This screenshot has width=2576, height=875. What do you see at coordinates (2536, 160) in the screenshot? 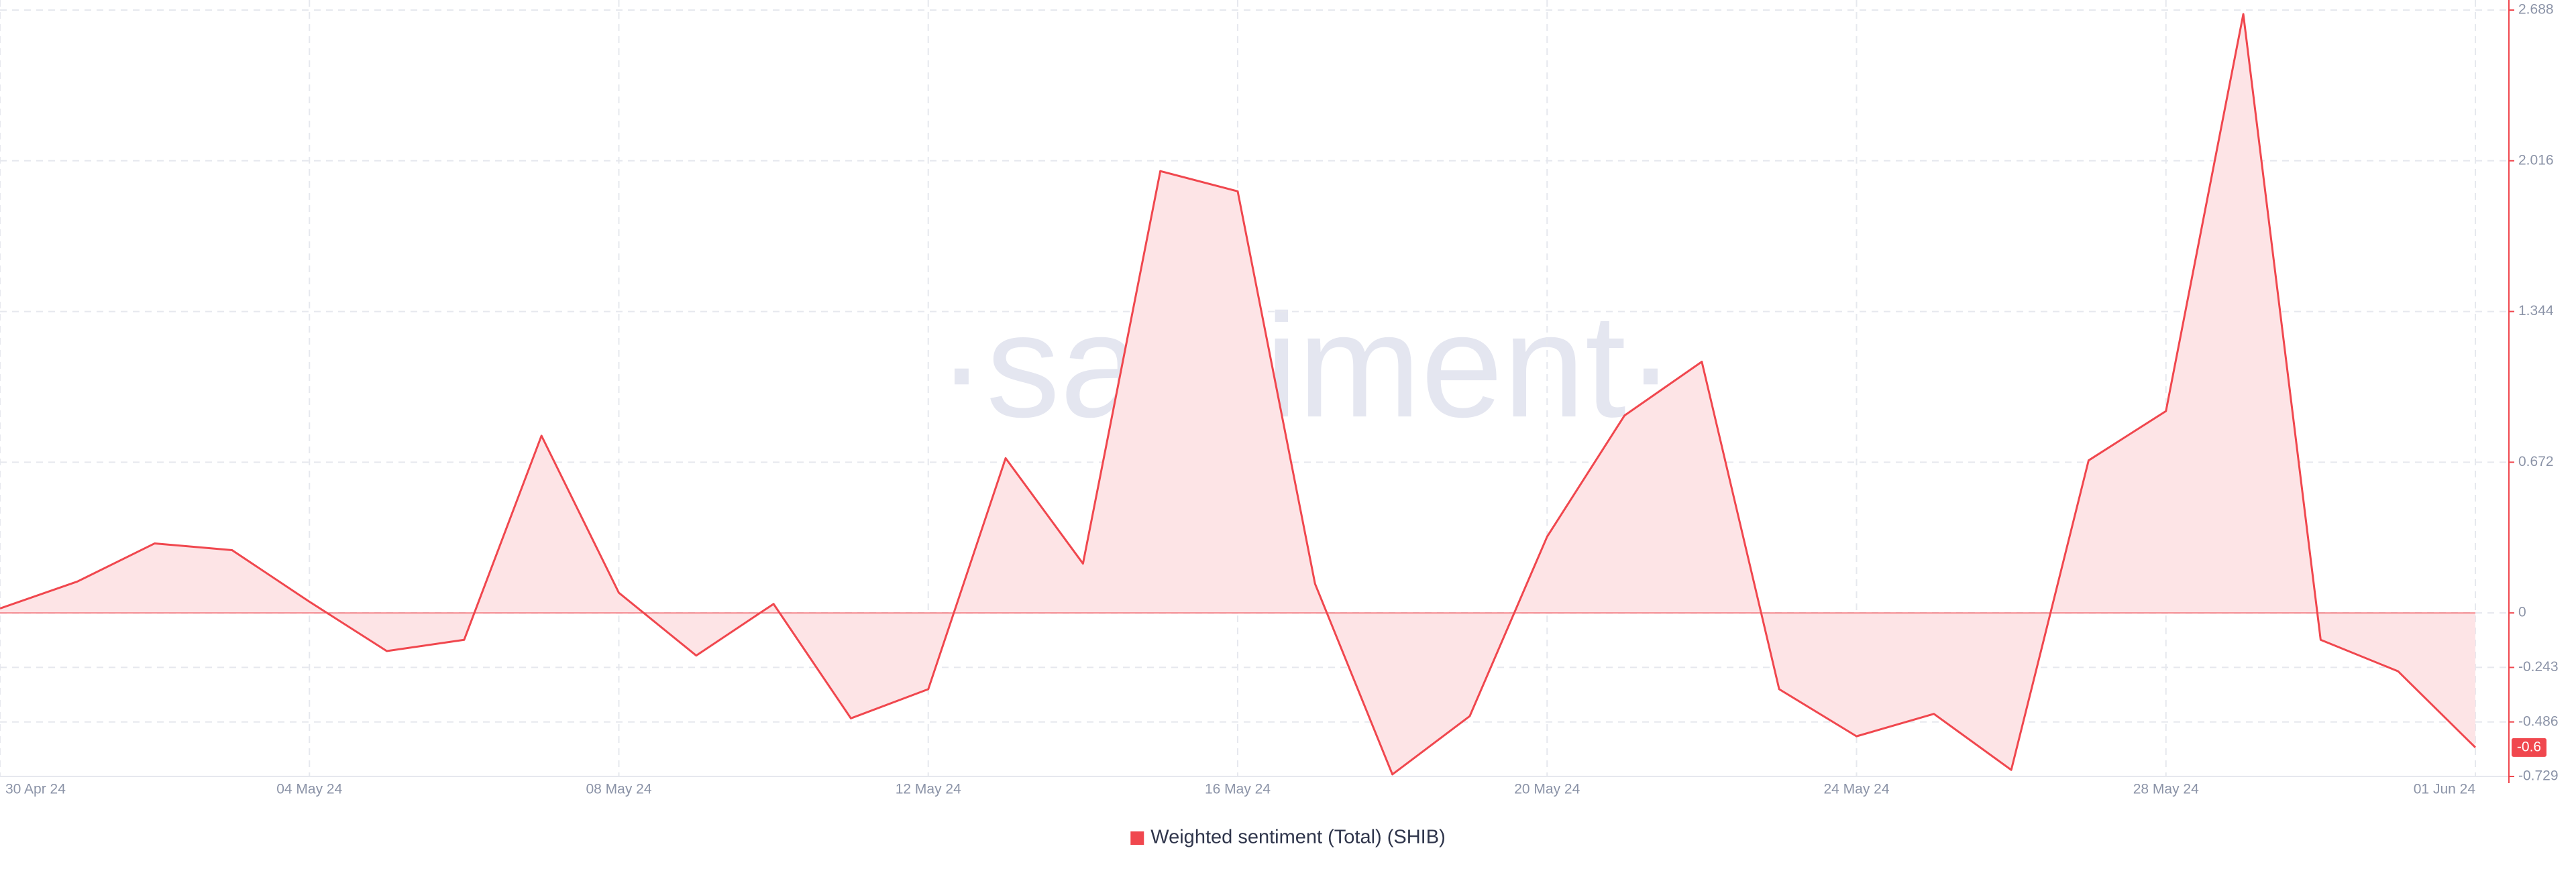
I see `y-tick-label: 2.016` at bounding box center [2536, 160].